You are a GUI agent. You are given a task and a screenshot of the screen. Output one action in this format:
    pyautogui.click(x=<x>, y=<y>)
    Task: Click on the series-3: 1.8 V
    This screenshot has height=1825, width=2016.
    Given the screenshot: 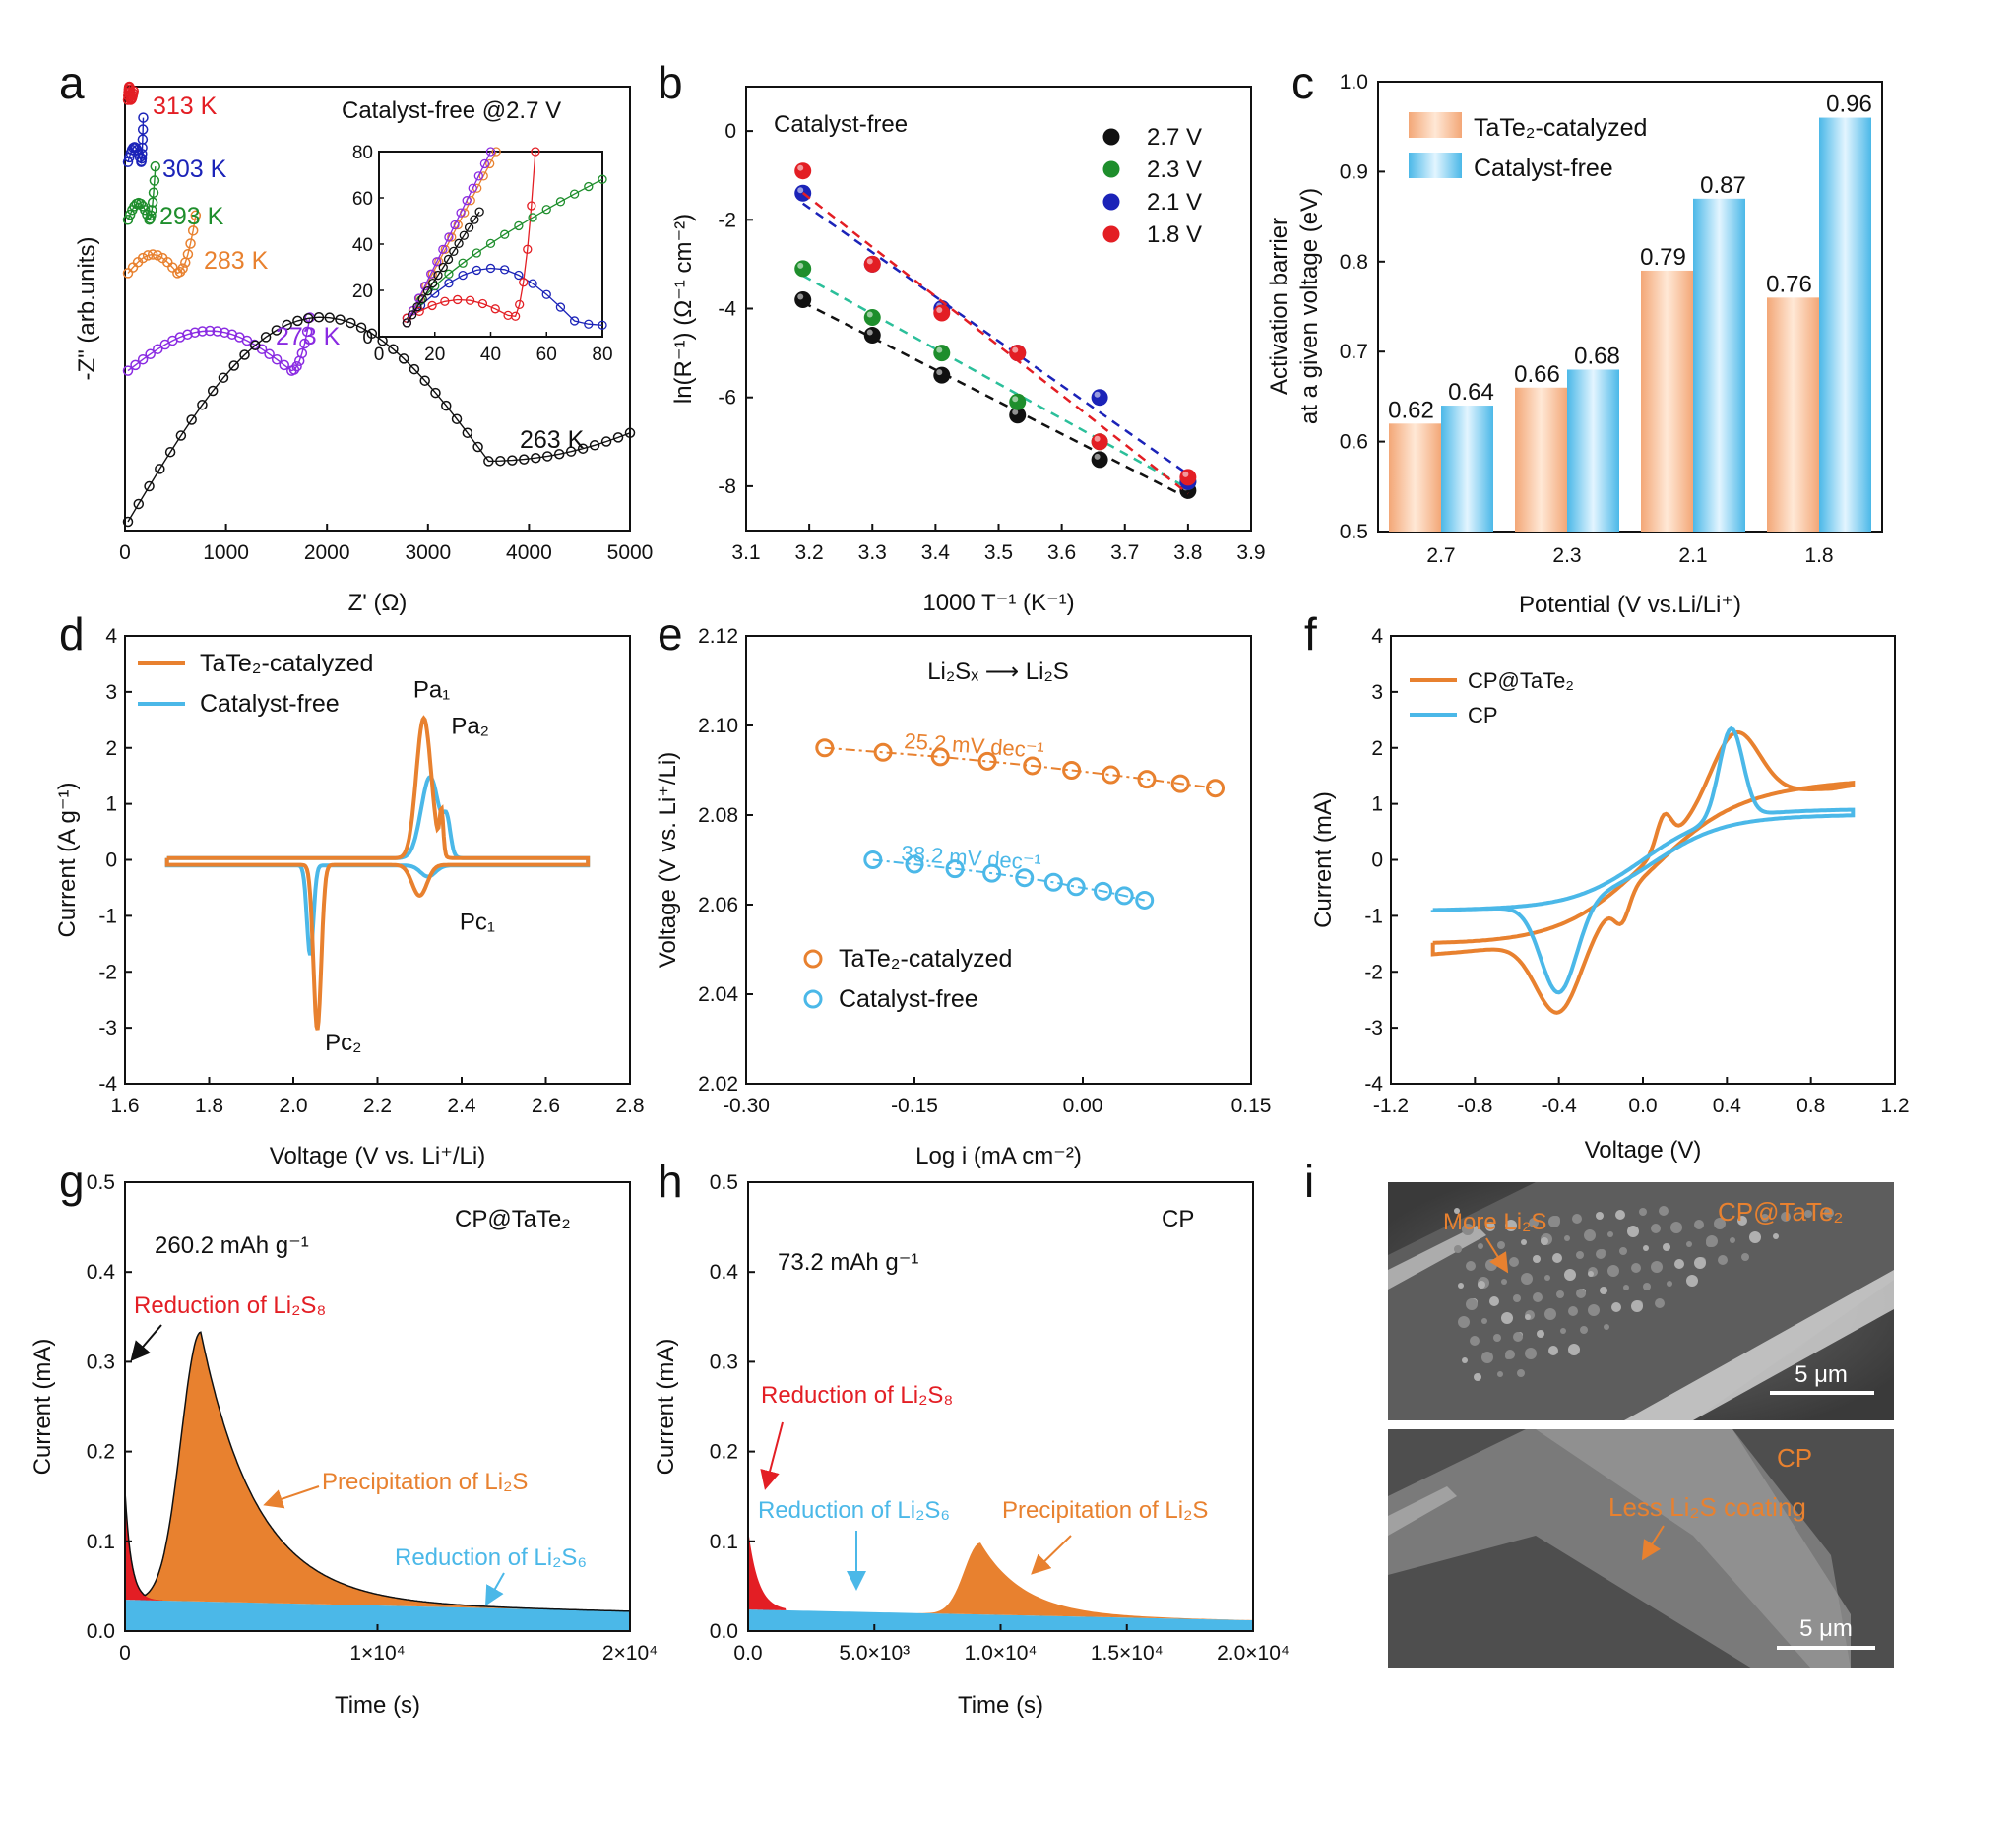 What is the action you would take?
    pyautogui.click(x=998, y=328)
    